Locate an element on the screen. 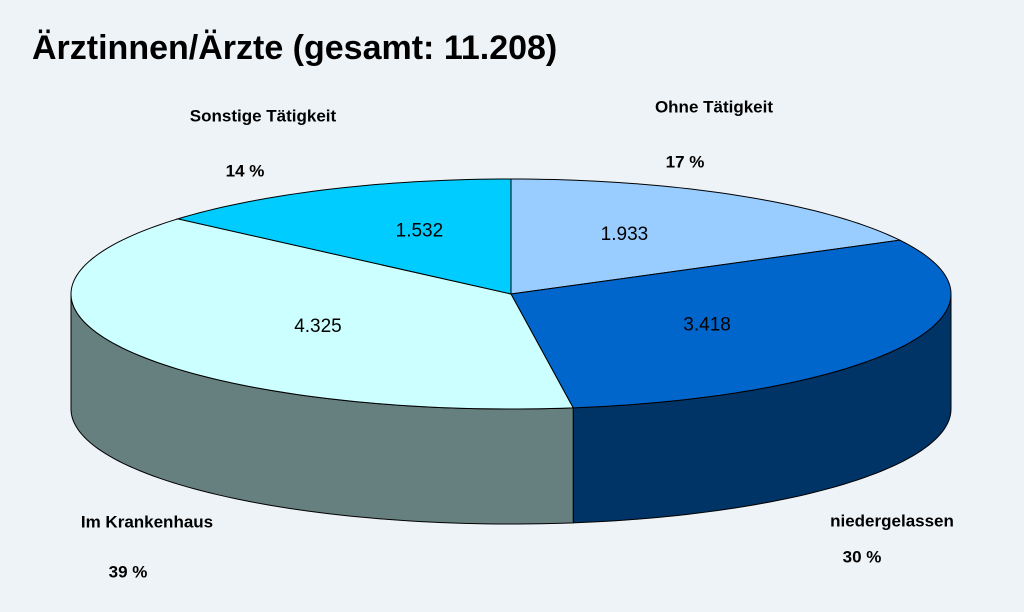 Image resolution: width=1024 pixels, height=612 pixels. category-label: niedergelassen is located at coordinates (892, 520).